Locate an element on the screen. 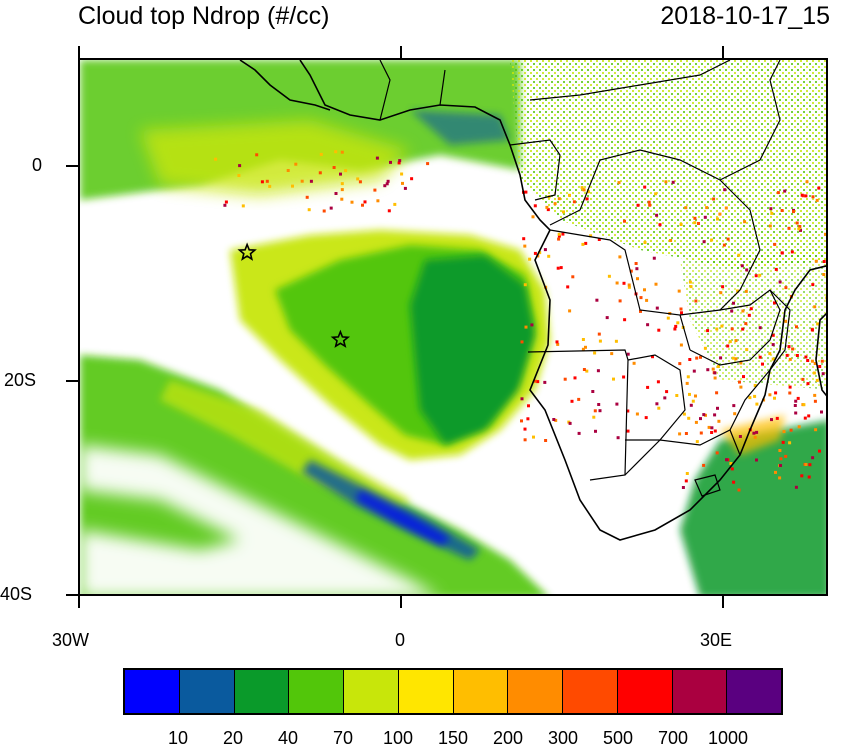 This screenshot has height=750, width=850. cloud-southeast-field is located at coordinates (753, 507).